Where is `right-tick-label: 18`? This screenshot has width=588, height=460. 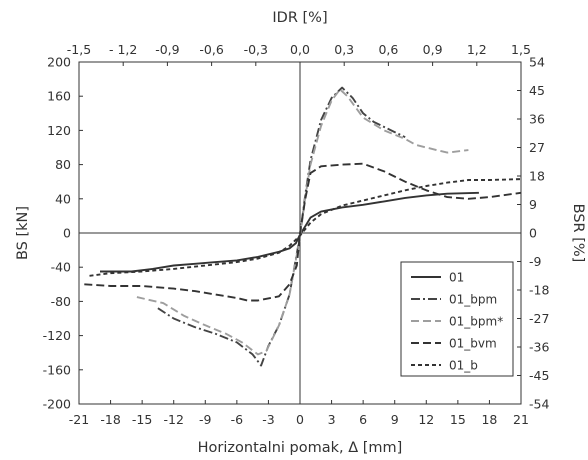 right-tick-label: 18 is located at coordinates (537, 176).